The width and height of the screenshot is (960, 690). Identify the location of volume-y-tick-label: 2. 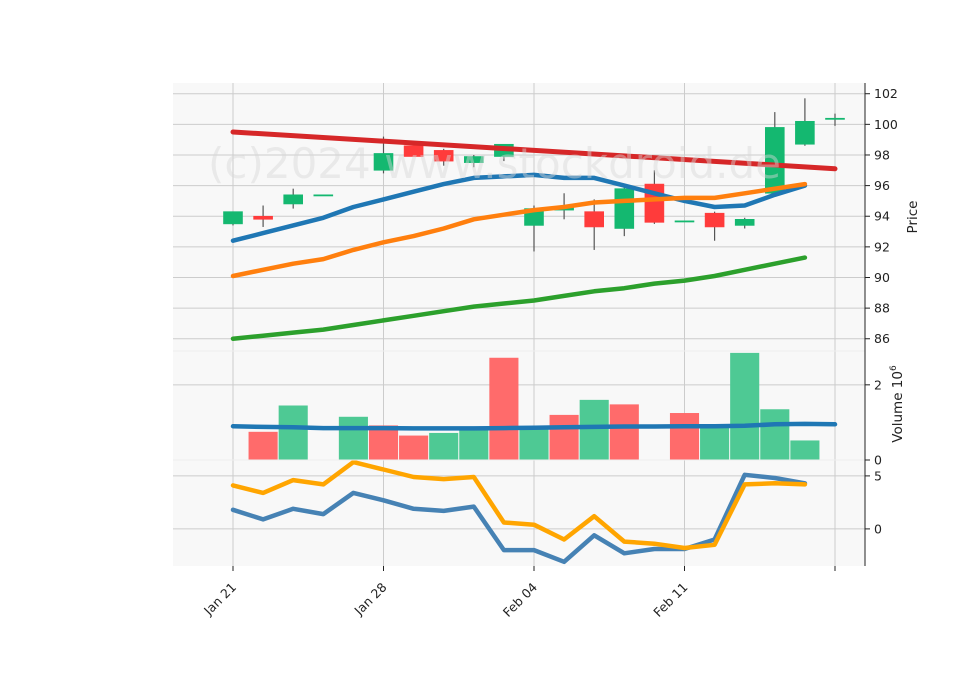
(878, 384).